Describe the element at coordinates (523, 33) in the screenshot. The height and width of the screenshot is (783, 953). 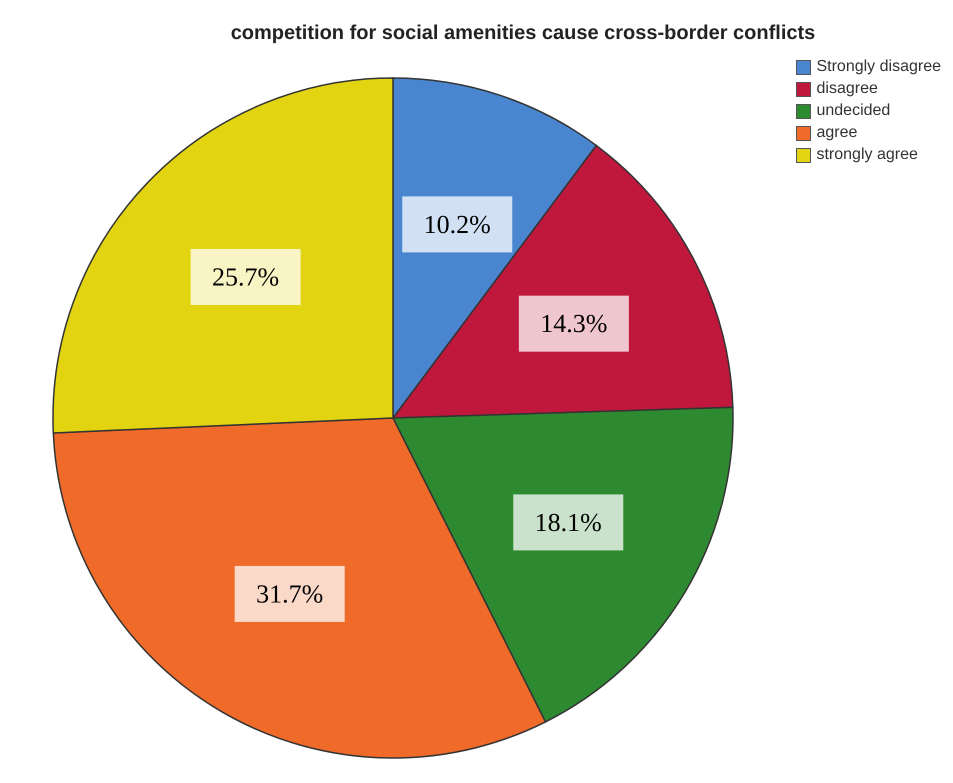
I see `chart-title: competition for social amenities cause cross-border conflicts` at that location.